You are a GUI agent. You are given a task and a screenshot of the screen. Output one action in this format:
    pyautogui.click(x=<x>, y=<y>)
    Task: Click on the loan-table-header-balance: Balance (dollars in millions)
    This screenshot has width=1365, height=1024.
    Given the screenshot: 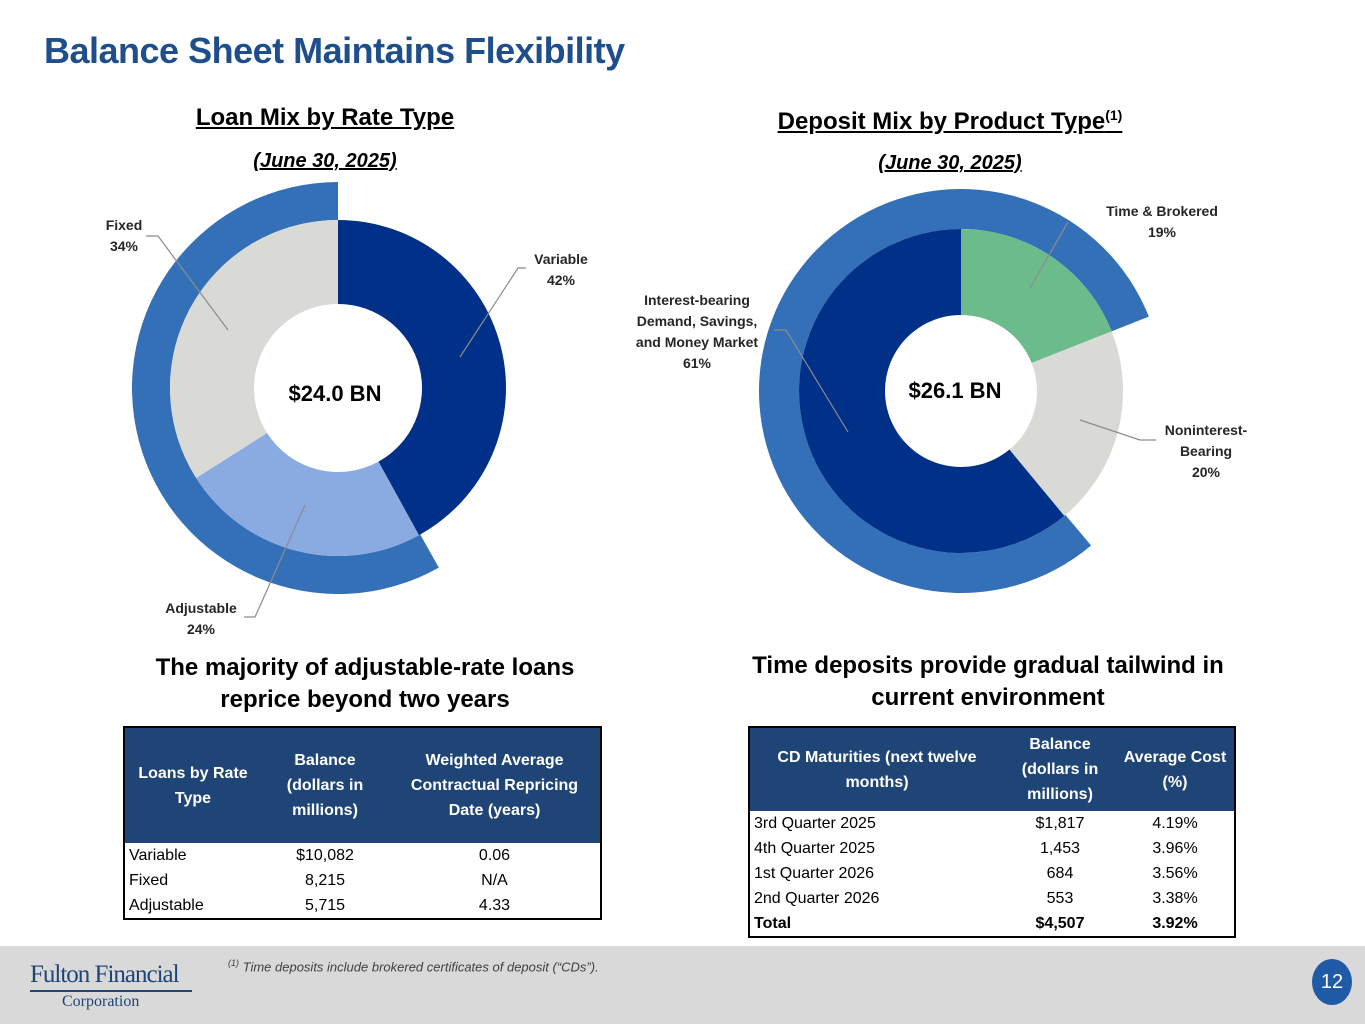 What is the action you would take?
    pyautogui.click(x=325, y=785)
    